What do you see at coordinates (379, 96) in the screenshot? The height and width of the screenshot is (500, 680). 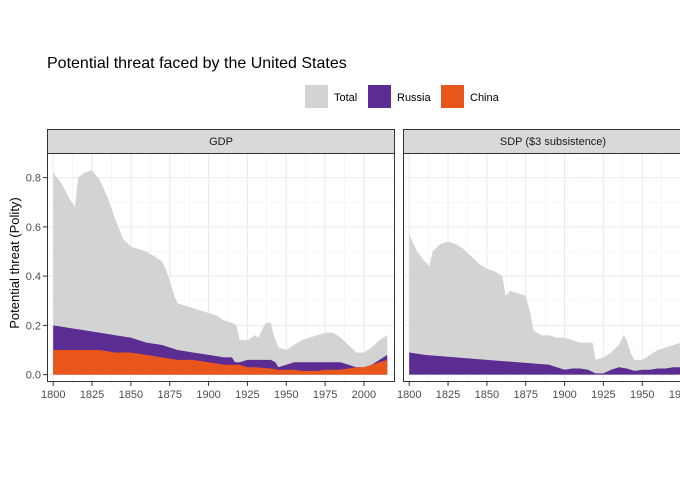 I see `legend-key-russia` at bounding box center [379, 96].